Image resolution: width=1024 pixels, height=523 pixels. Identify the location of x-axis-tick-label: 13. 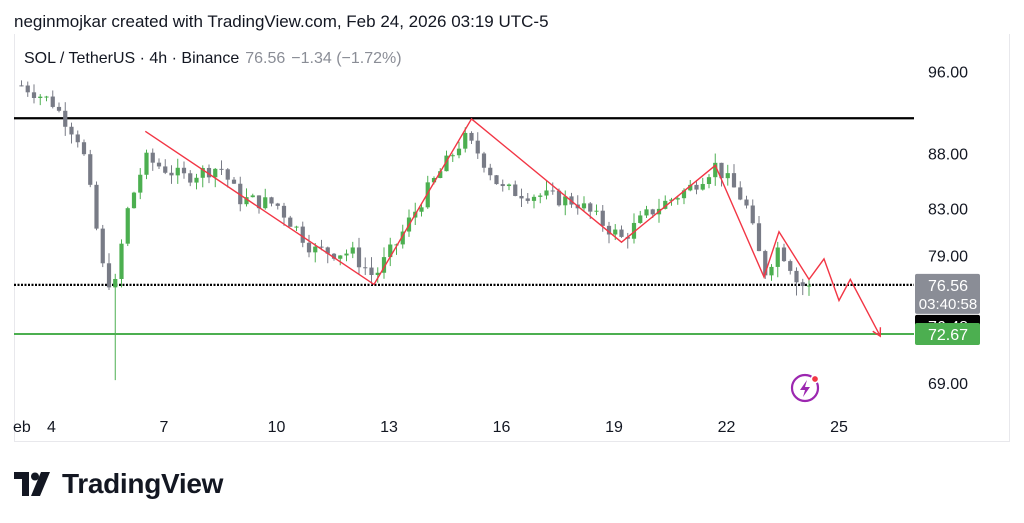
(389, 427).